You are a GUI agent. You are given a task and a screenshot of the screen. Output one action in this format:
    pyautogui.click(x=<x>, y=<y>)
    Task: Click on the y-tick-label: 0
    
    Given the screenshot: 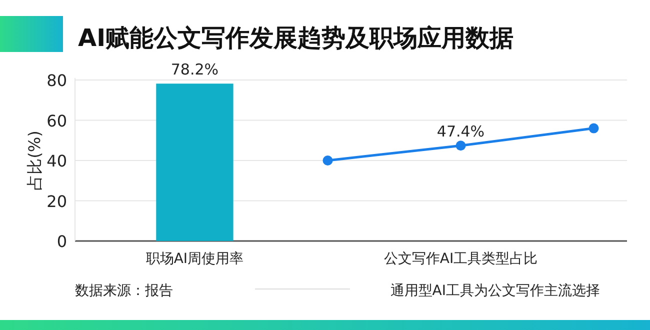 What is the action you would take?
    pyautogui.click(x=61, y=241)
    